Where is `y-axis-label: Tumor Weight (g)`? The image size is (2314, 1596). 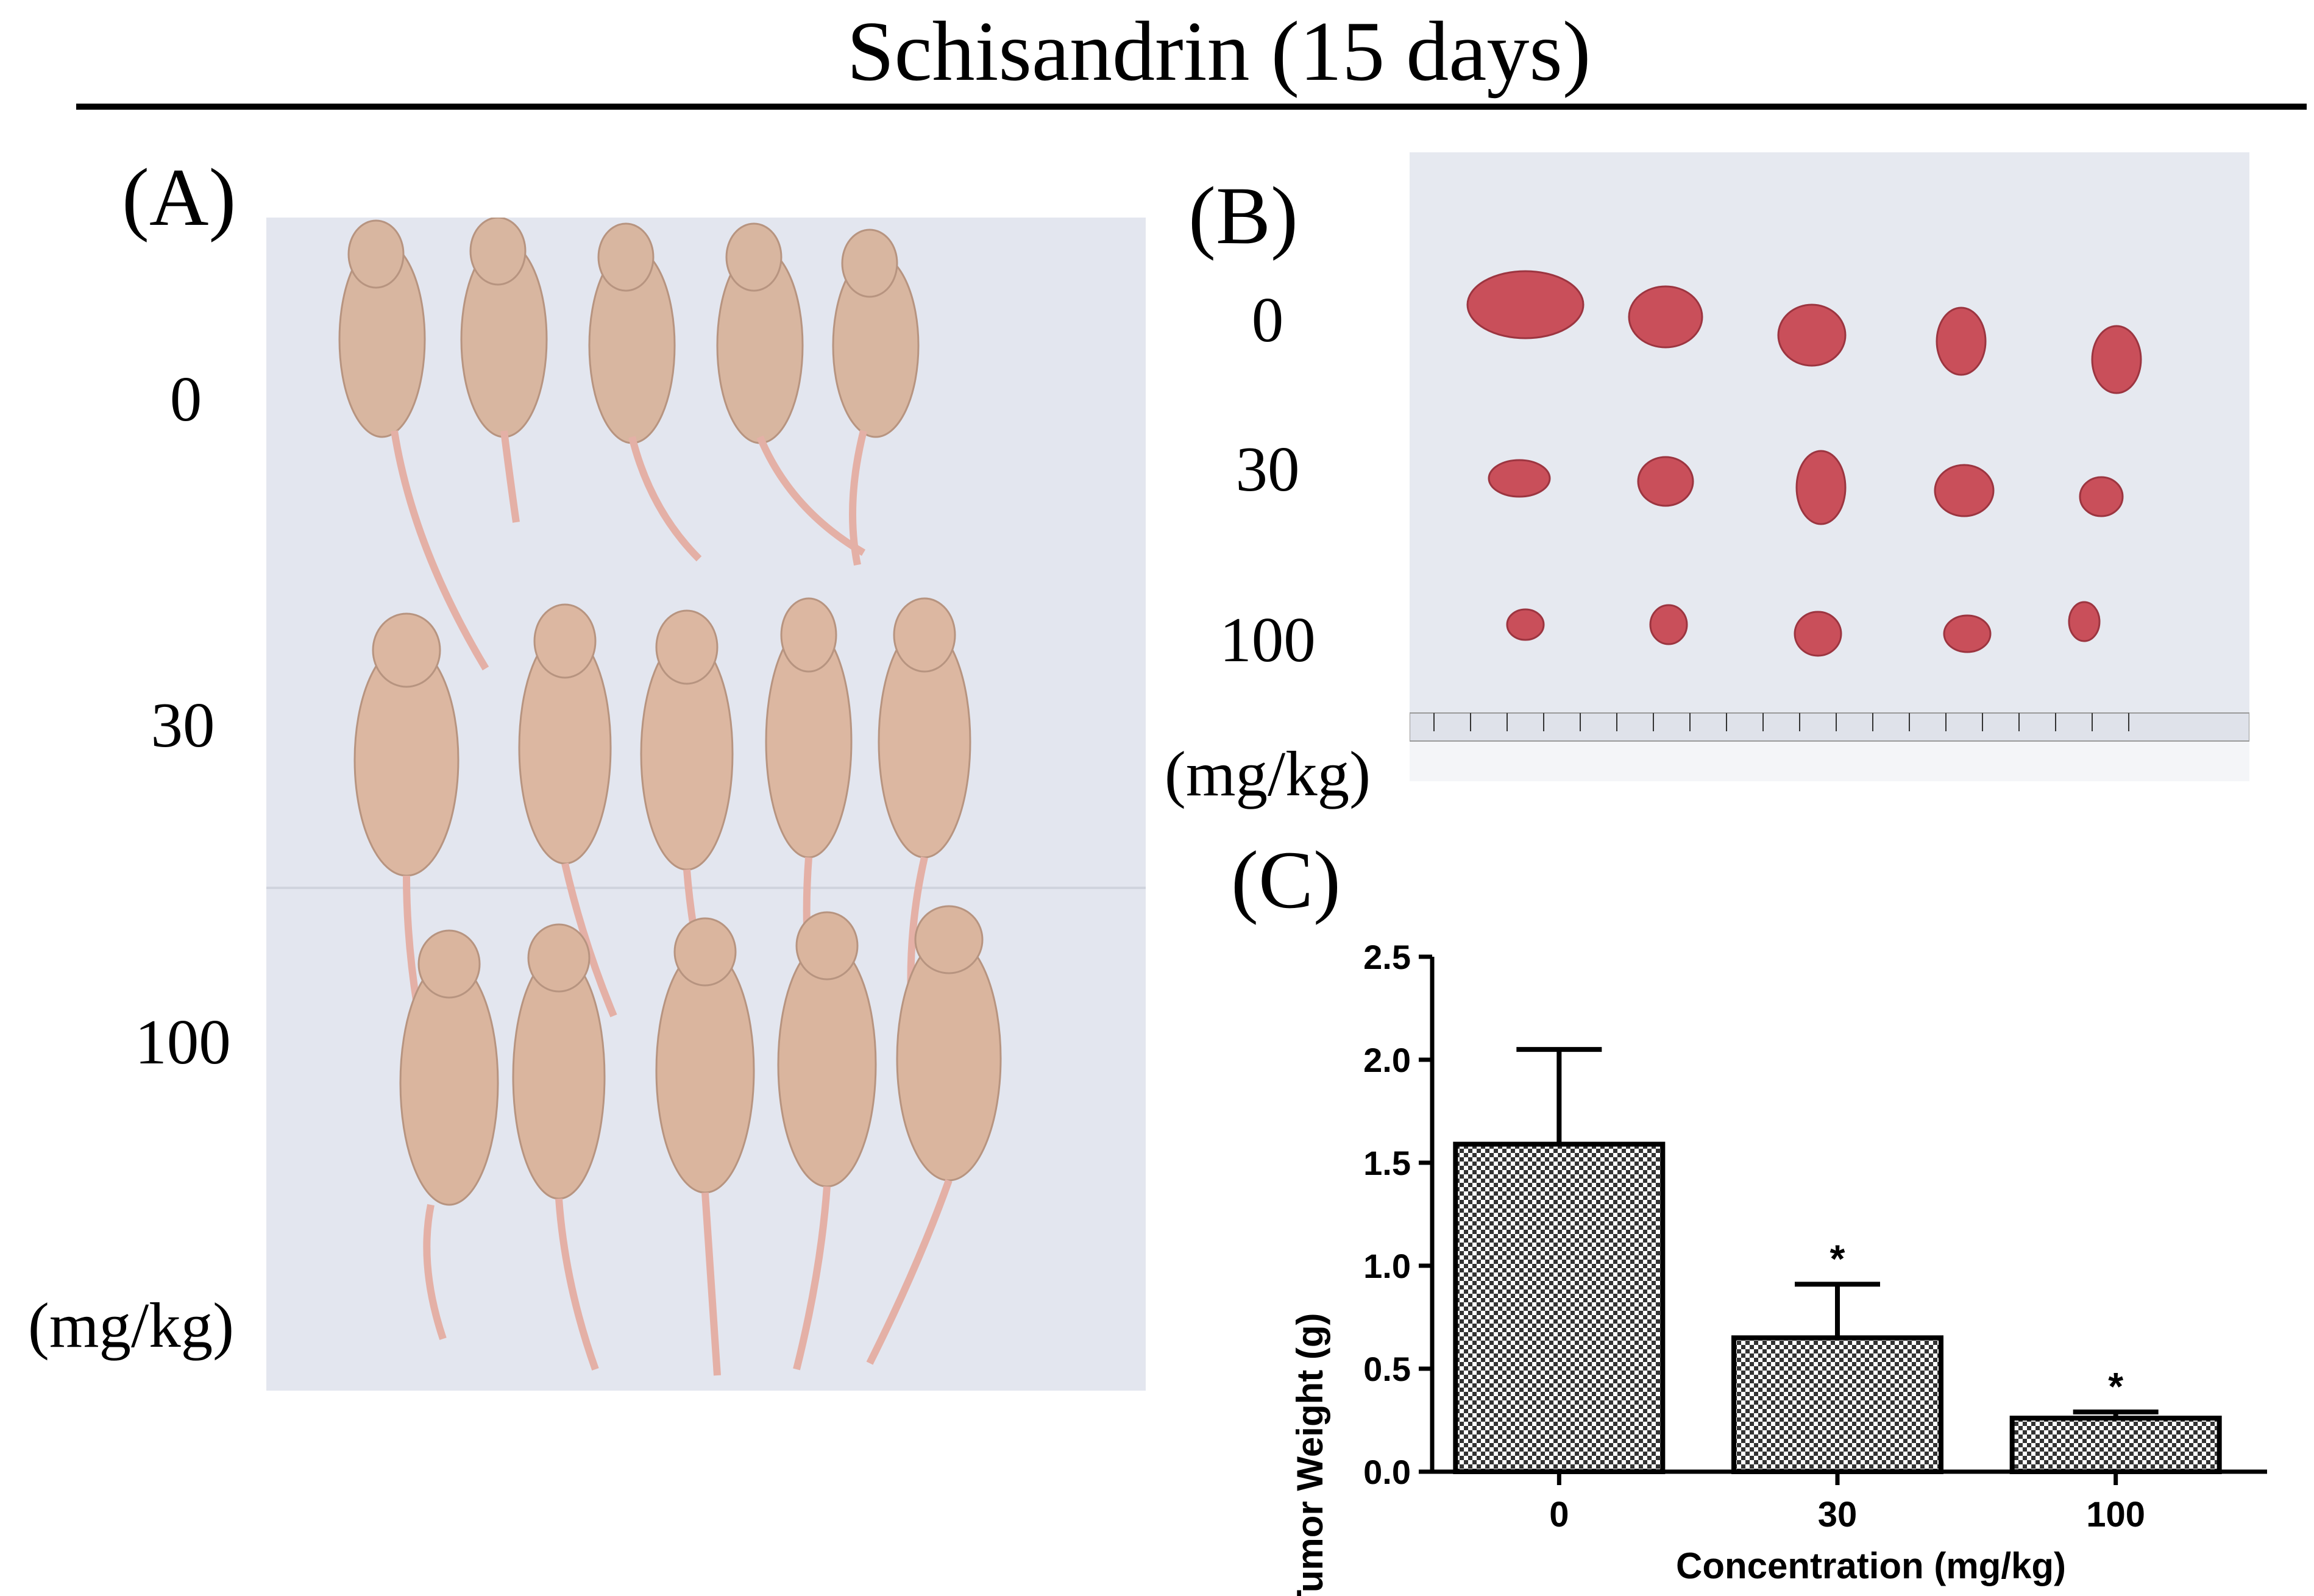 y-axis-label: Tumor Weight (g) is located at coordinates (1310, 1455).